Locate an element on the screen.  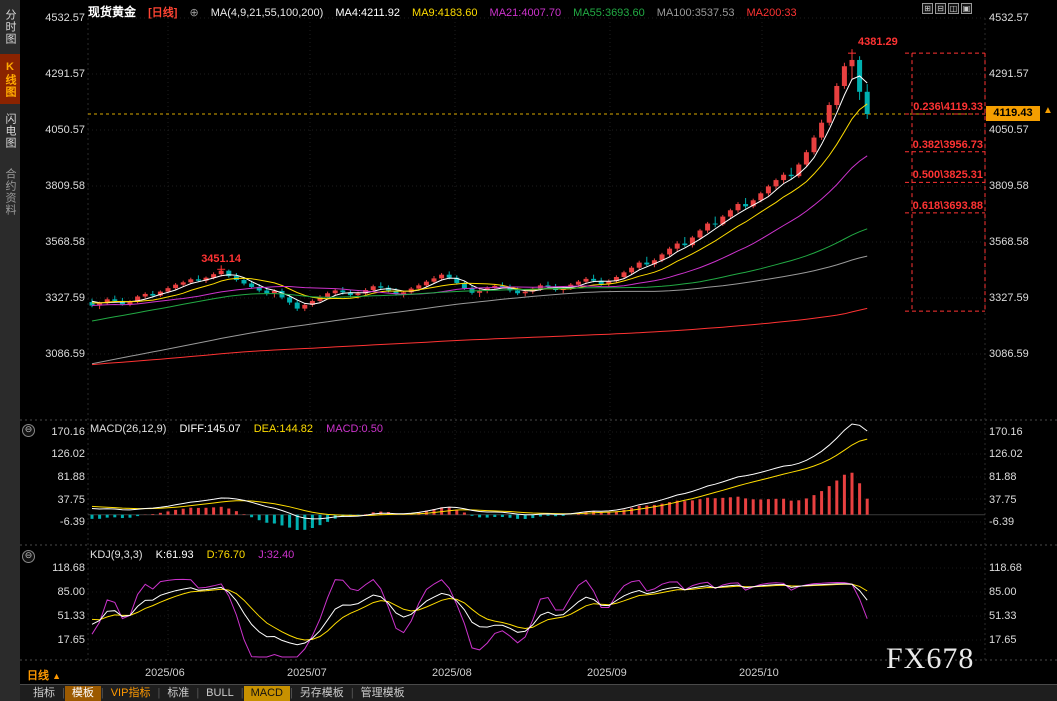
date-axis-label: 2025/09 is located at coordinates (607, 673).